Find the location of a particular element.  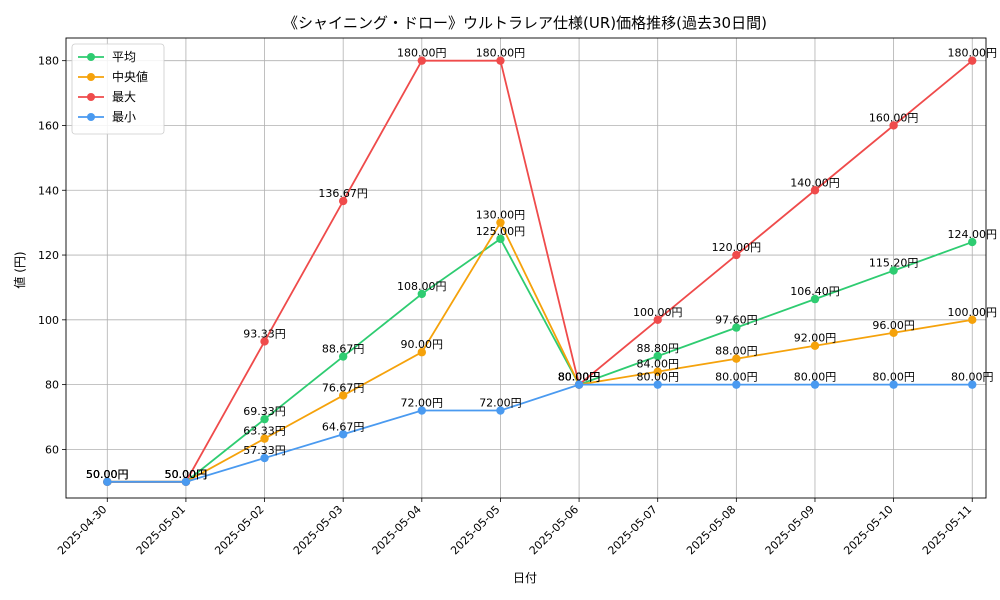

data-label: 108.00円 is located at coordinates (422, 286).